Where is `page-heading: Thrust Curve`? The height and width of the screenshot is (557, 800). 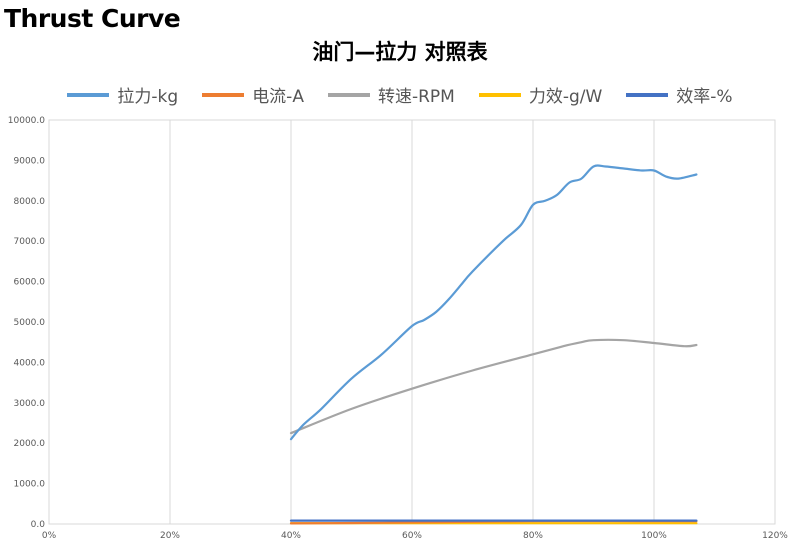 page-heading: Thrust Curve is located at coordinates (92, 18).